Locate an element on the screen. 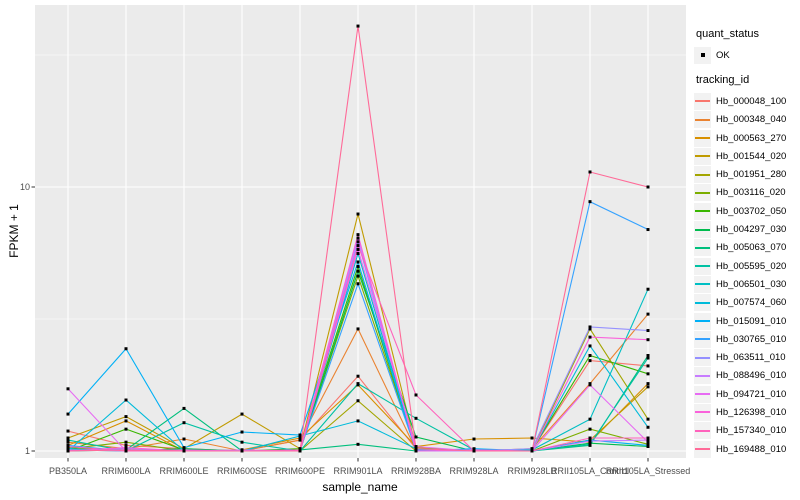  x-tick-label: RRIM600SE is located at coordinates (242, 471).